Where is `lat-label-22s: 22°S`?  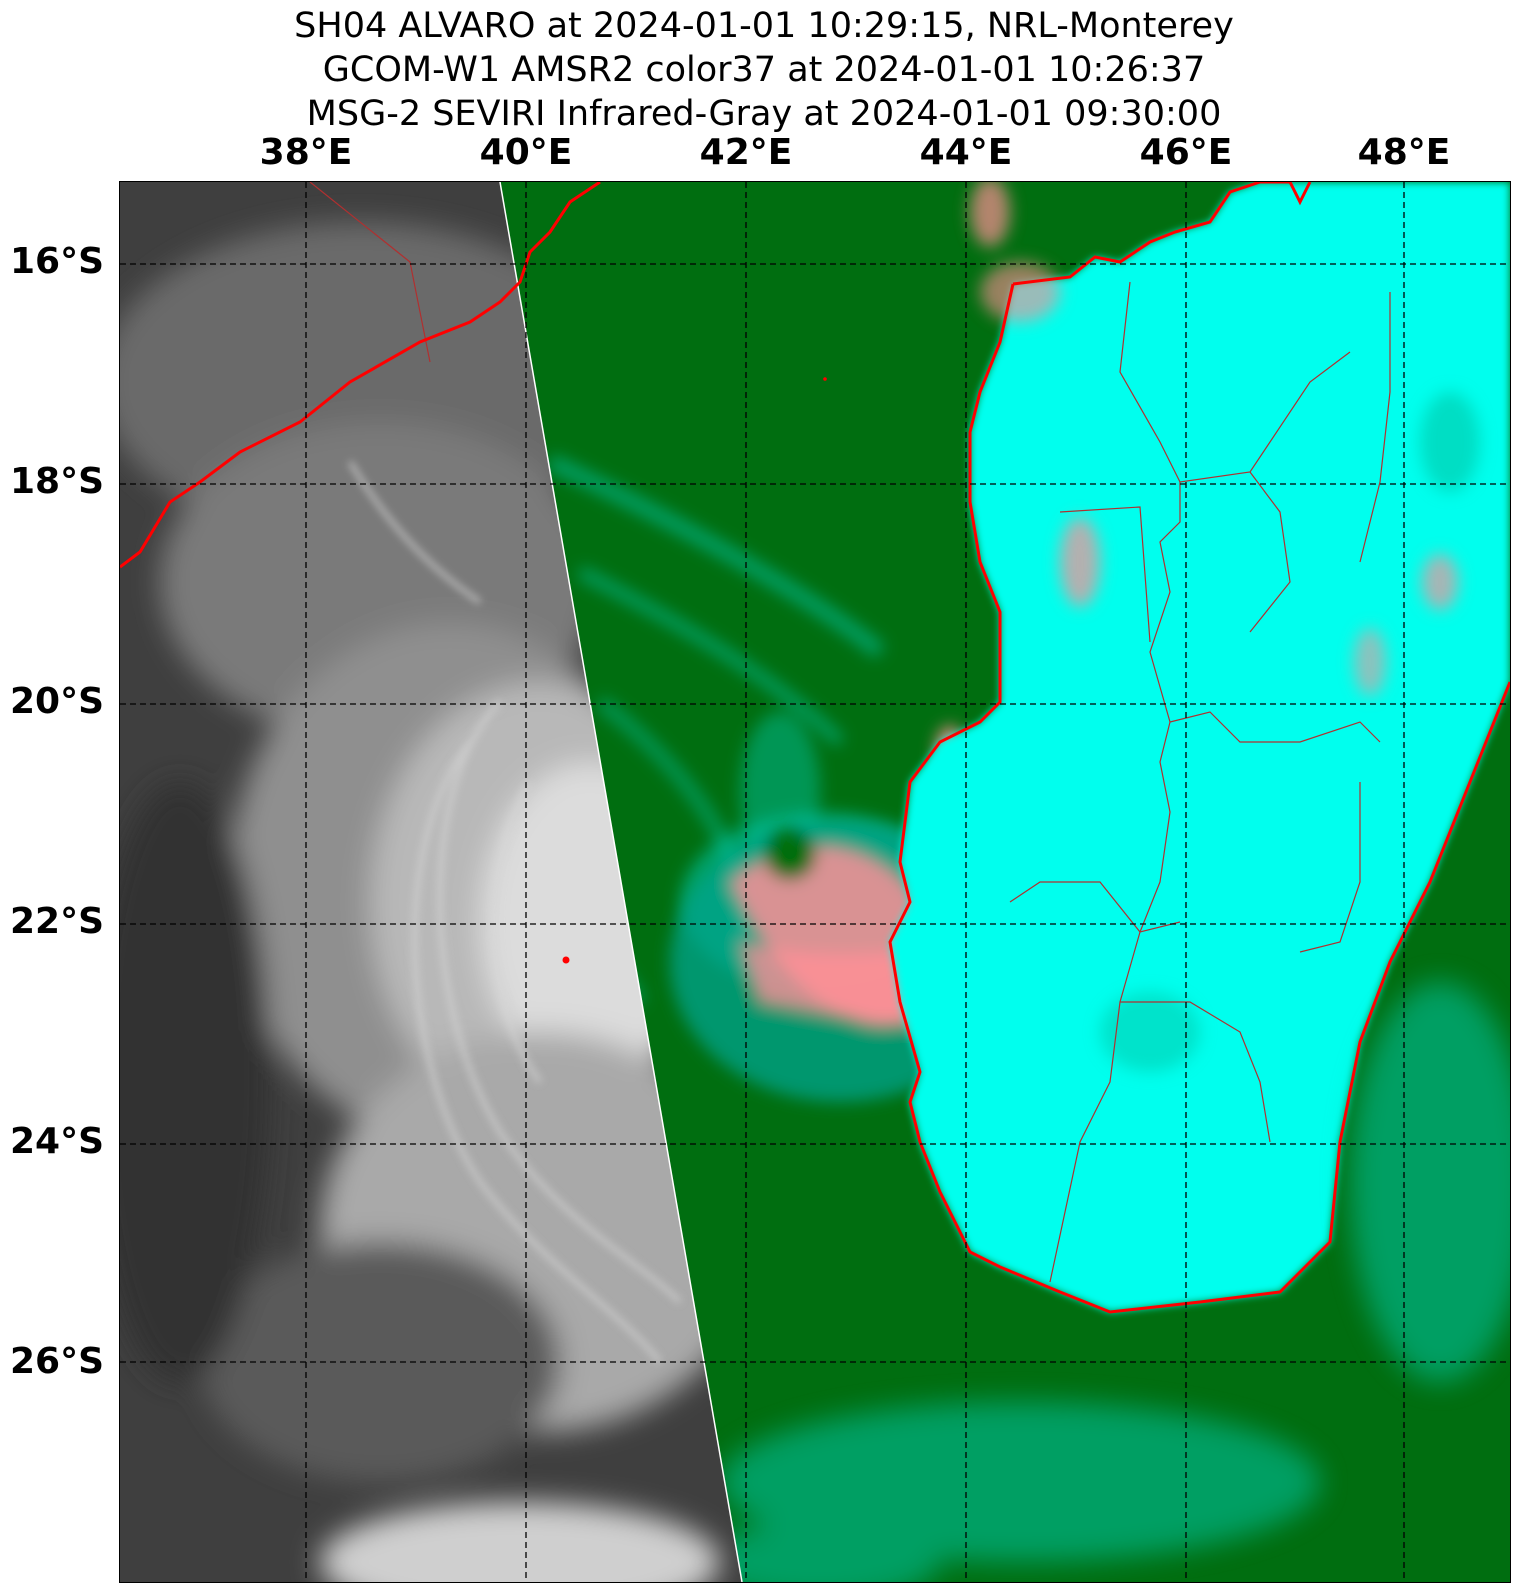 lat-label-22s: 22°S is located at coordinates (57, 921).